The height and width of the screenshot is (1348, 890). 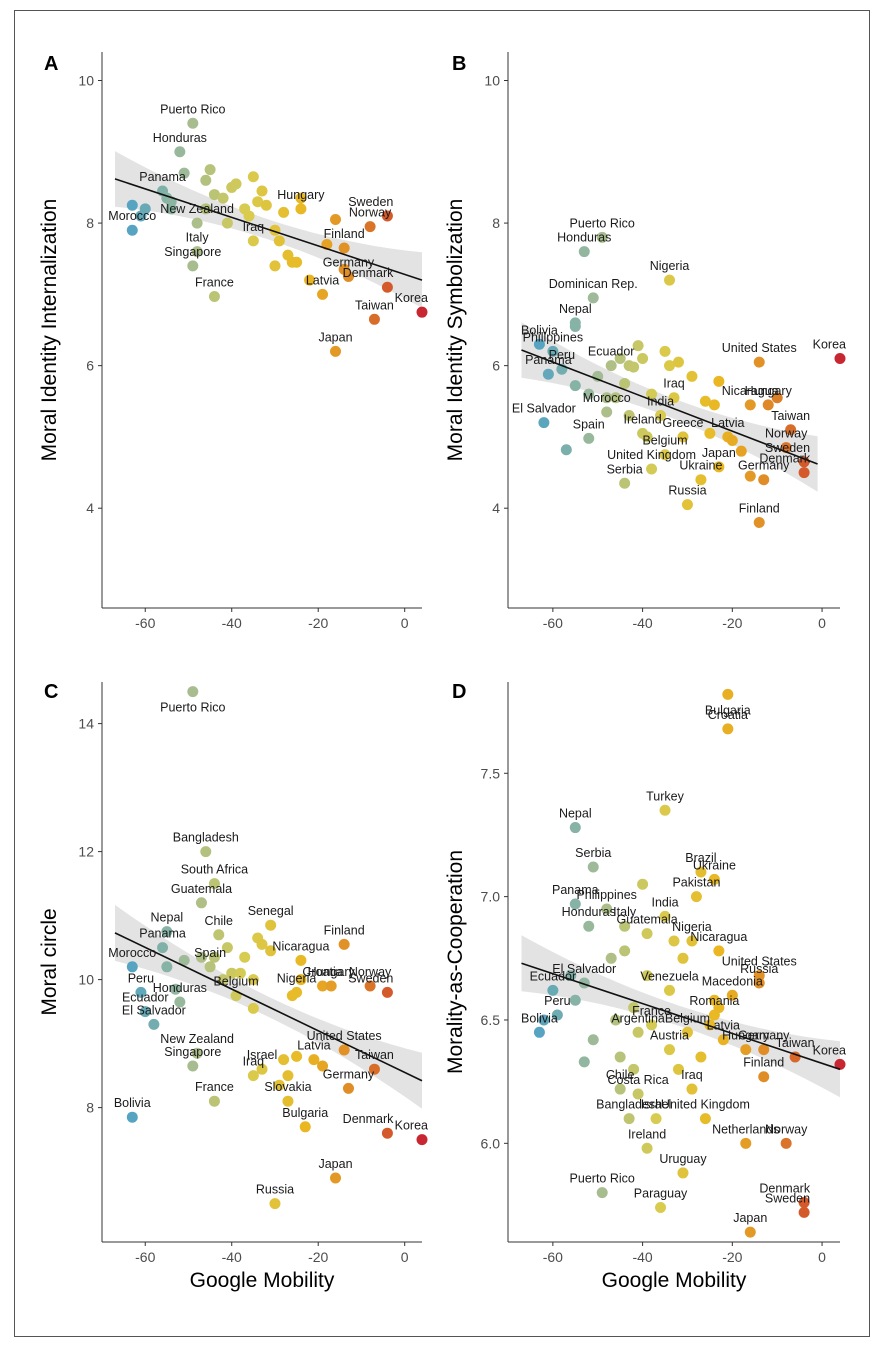 What do you see at coordinates (651, 1011) in the screenshot?
I see `point-label: France` at bounding box center [651, 1011].